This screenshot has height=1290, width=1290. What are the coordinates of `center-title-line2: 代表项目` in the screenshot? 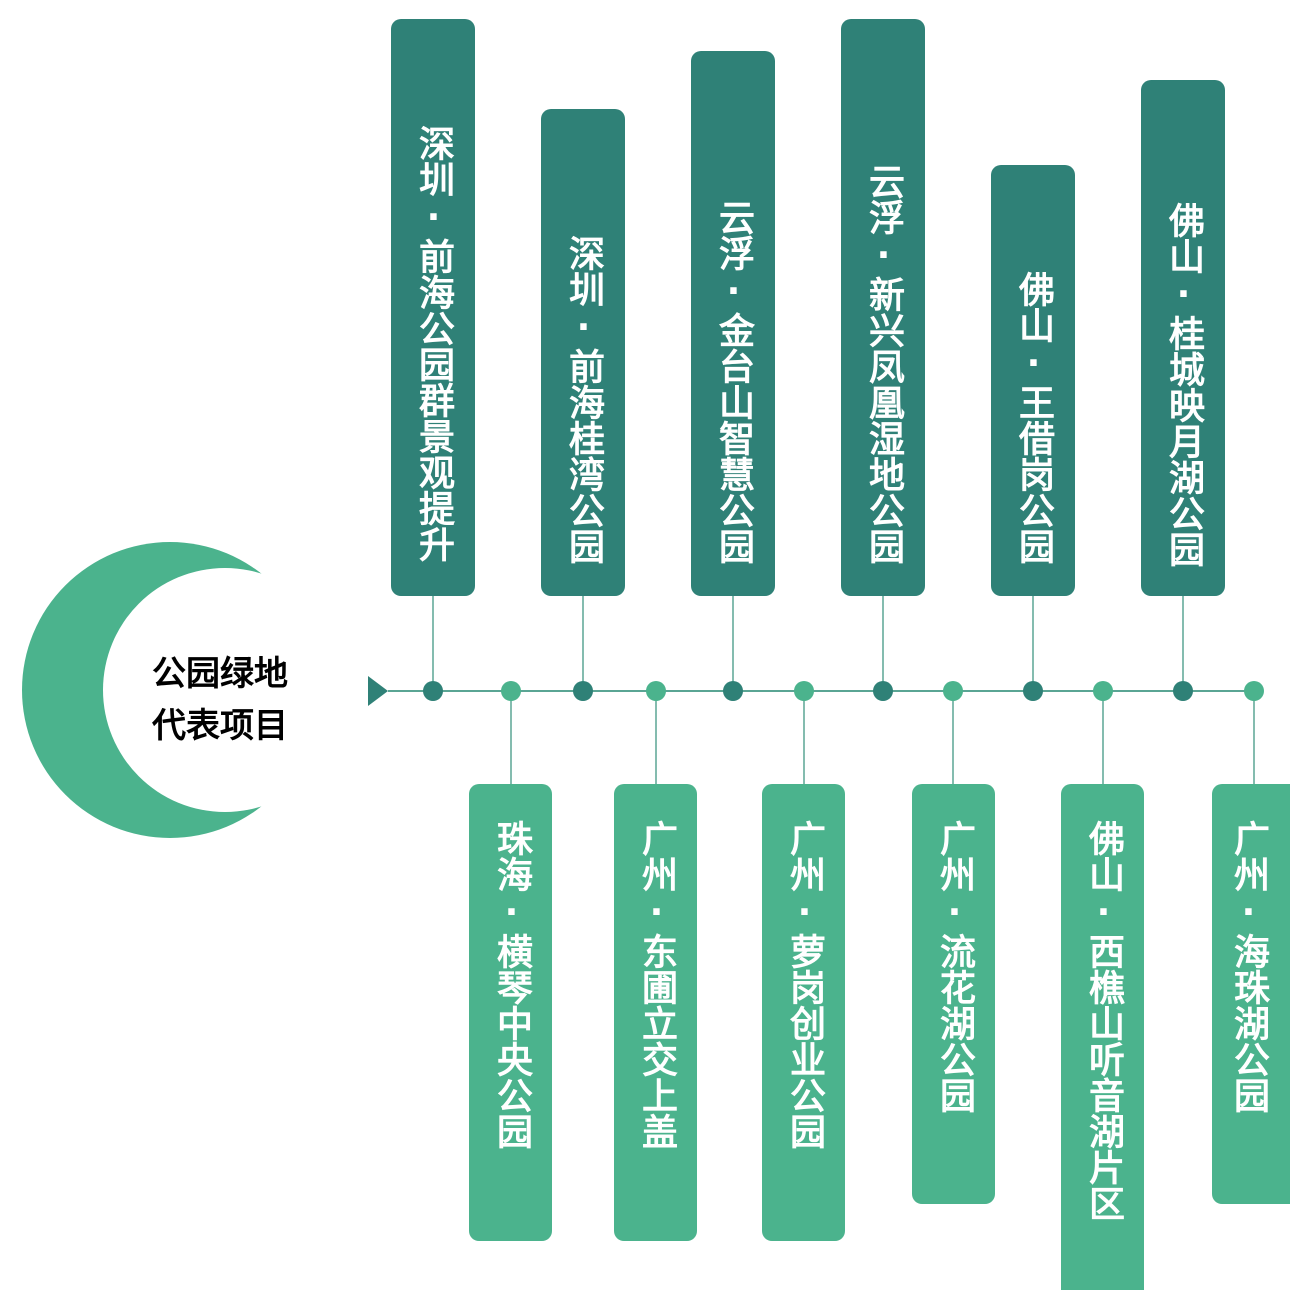 It's located at (220, 726).